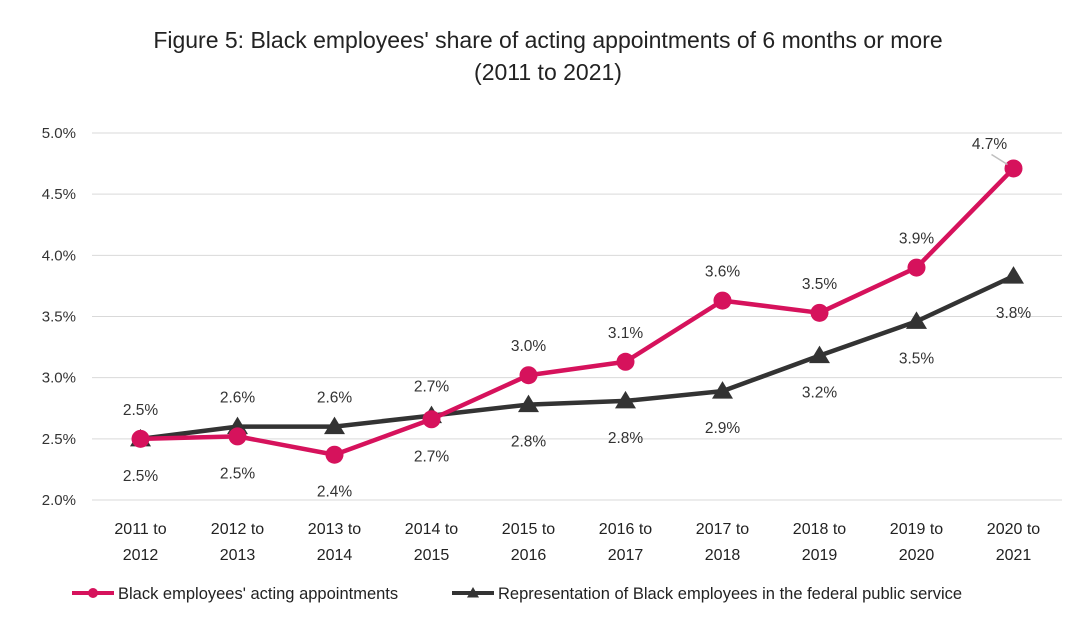  What do you see at coordinates (335, 555) in the screenshot?
I see `x-tick-label: 2014` at bounding box center [335, 555].